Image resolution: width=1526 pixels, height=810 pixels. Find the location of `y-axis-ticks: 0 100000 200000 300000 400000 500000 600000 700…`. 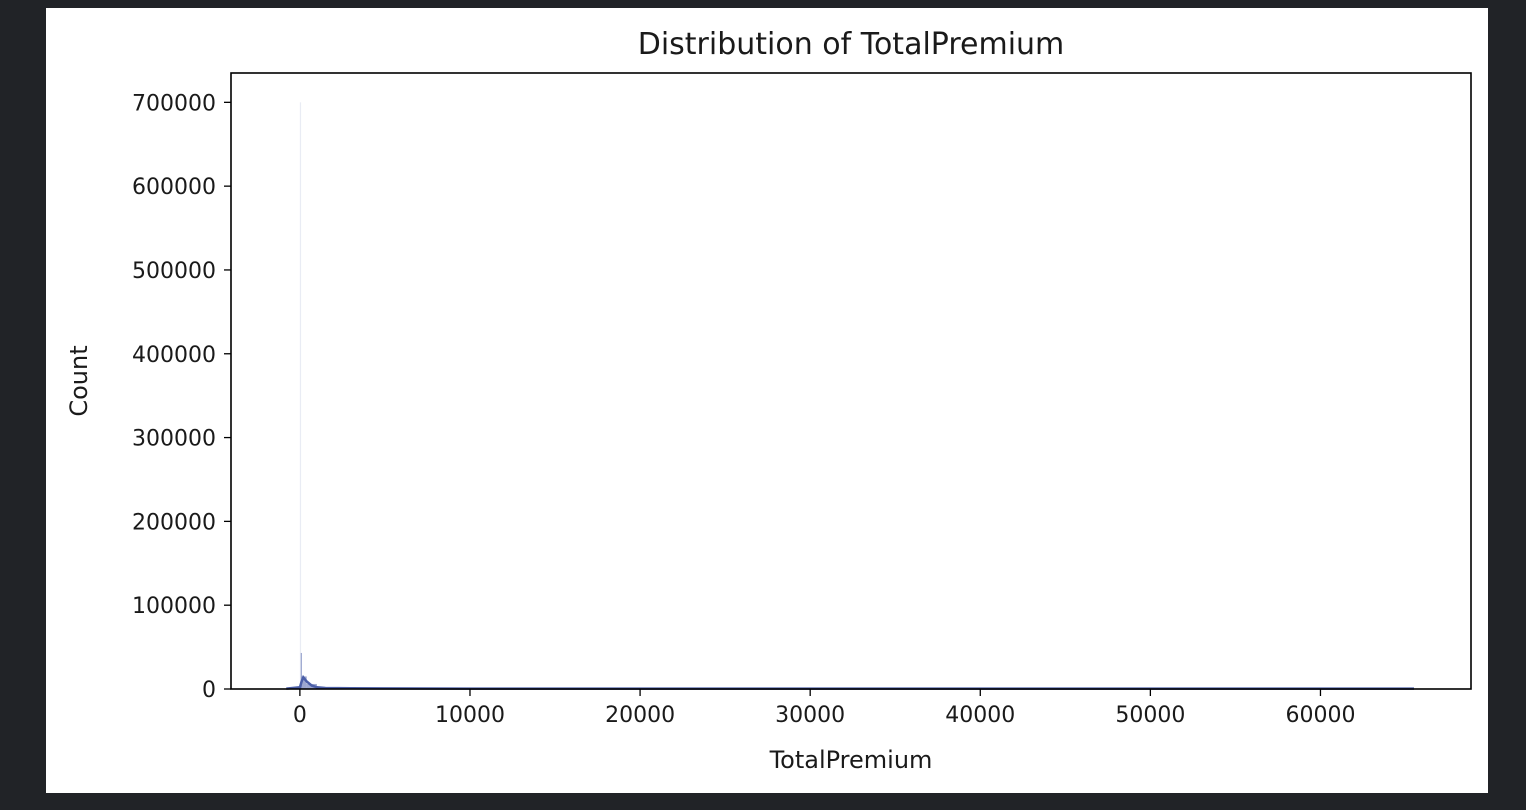

y-axis-ticks: 0 100000 200000 300000 400000 500000 600000 700… is located at coordinates (181, 397).